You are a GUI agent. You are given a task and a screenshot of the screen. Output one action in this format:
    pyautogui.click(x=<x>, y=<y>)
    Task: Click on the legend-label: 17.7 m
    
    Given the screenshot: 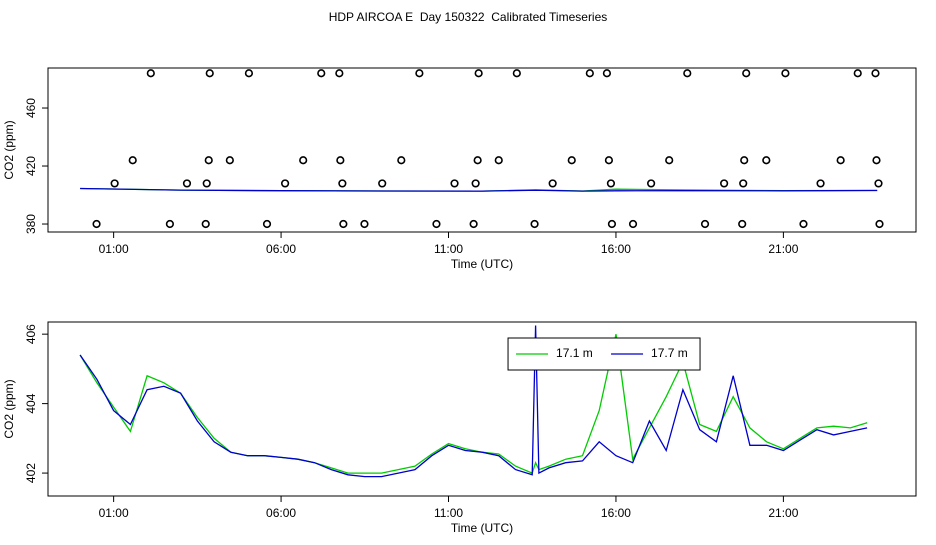 What is the action you would take?
    pyautogui.click(x=669, y=353)
    